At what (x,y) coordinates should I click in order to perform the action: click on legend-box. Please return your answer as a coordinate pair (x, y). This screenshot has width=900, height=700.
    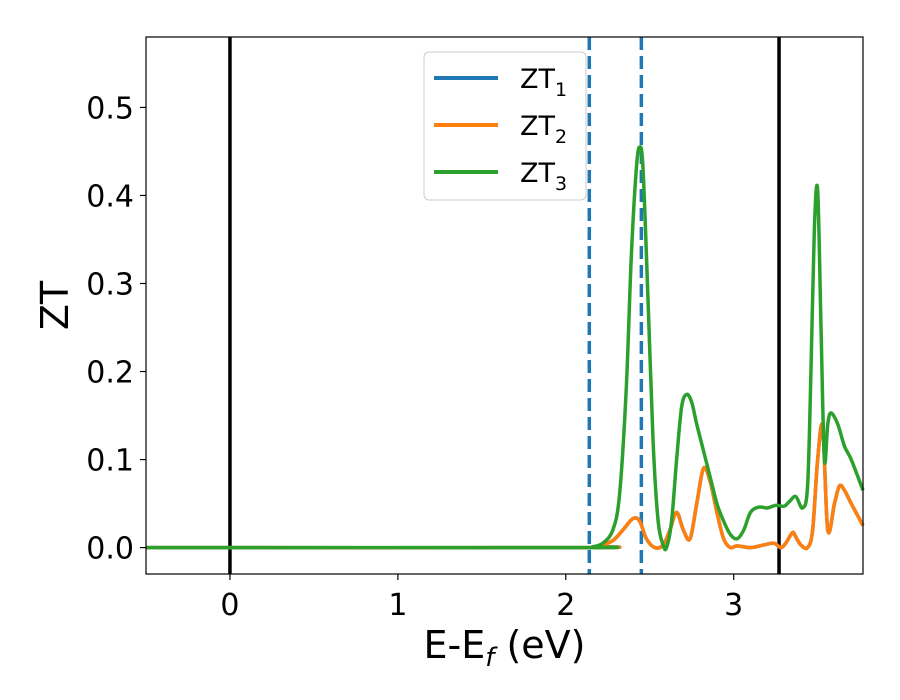
    Looking at the image, I should click on (505, 126).